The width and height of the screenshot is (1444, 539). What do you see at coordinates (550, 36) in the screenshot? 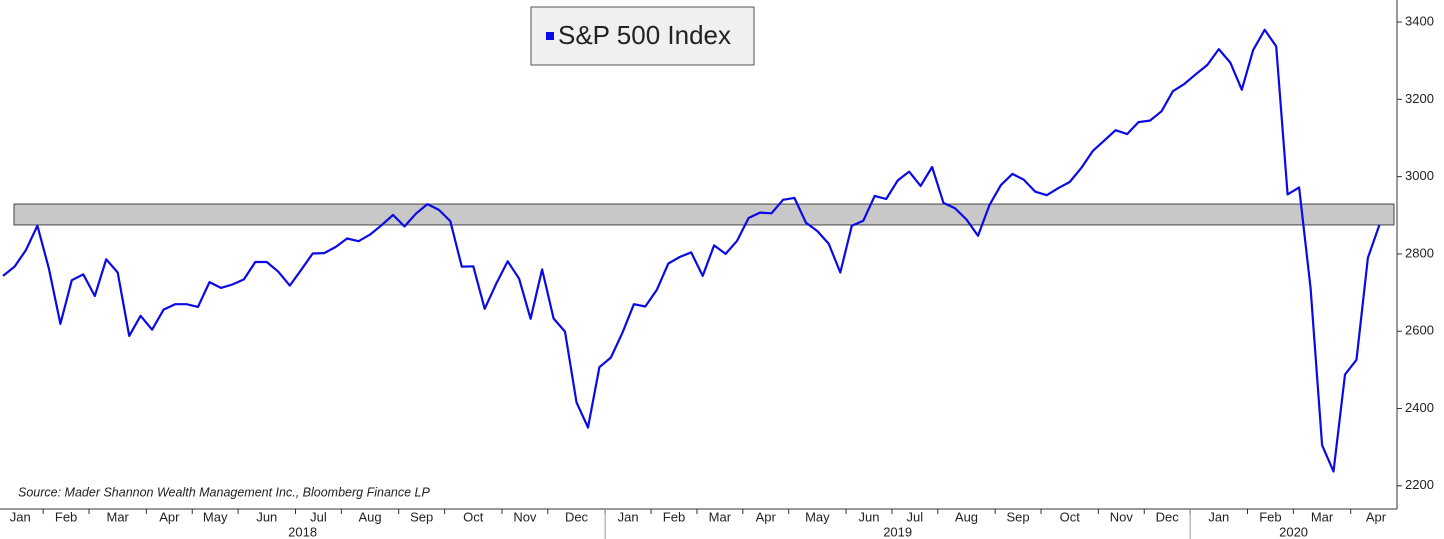
I see `legend-swatch` at bounding box center [550, 36].